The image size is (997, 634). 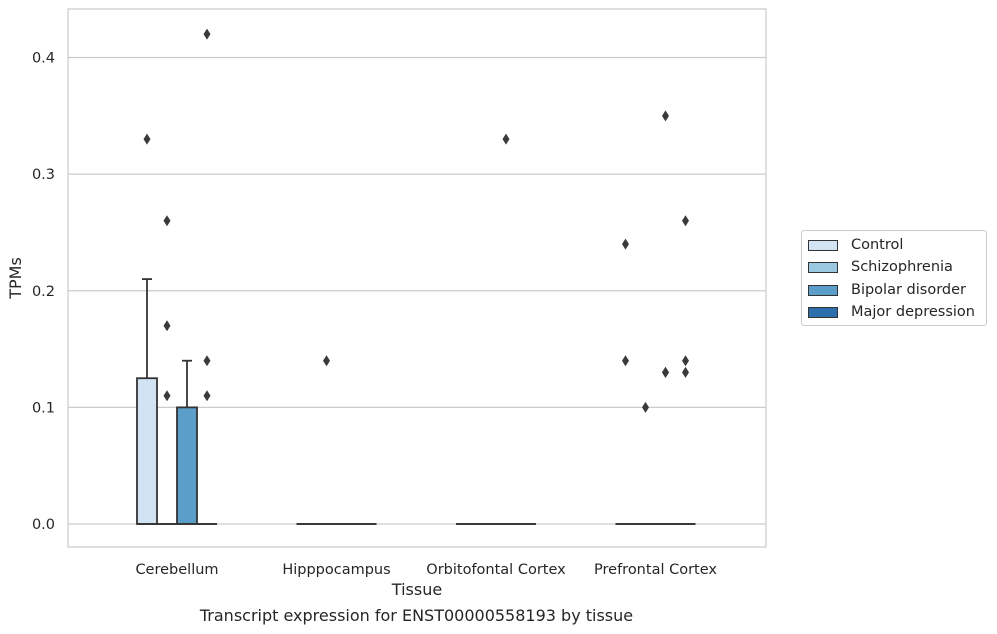 I want to click on y-tick-labels: 0.0 0.1 0.2 0.3 0.4, so click(x=43, y=292).